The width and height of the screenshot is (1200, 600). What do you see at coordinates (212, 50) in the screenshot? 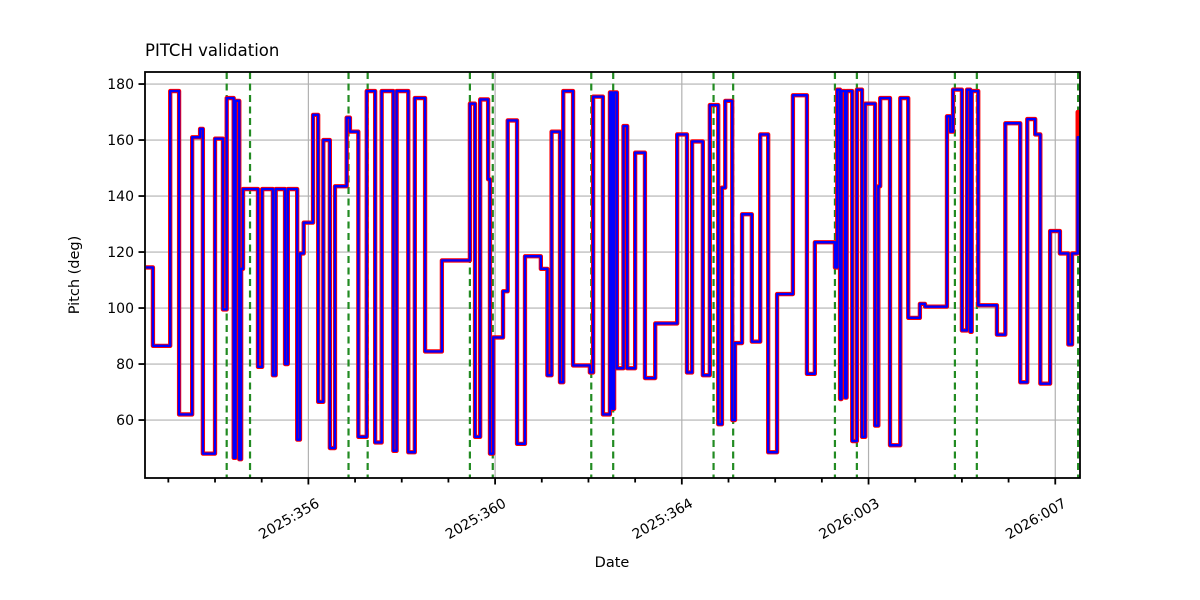
I see `chart-title: PITCH validation` at bounding box center [212, 50].